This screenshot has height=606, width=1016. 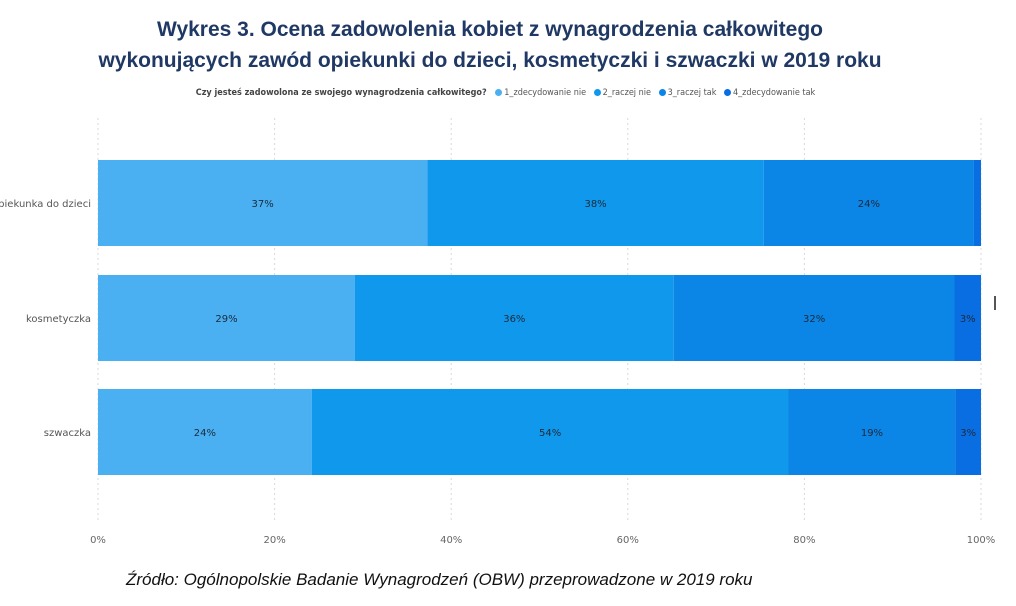 I want to click on x-tick-label: 100%, so click(x=981, y=540).